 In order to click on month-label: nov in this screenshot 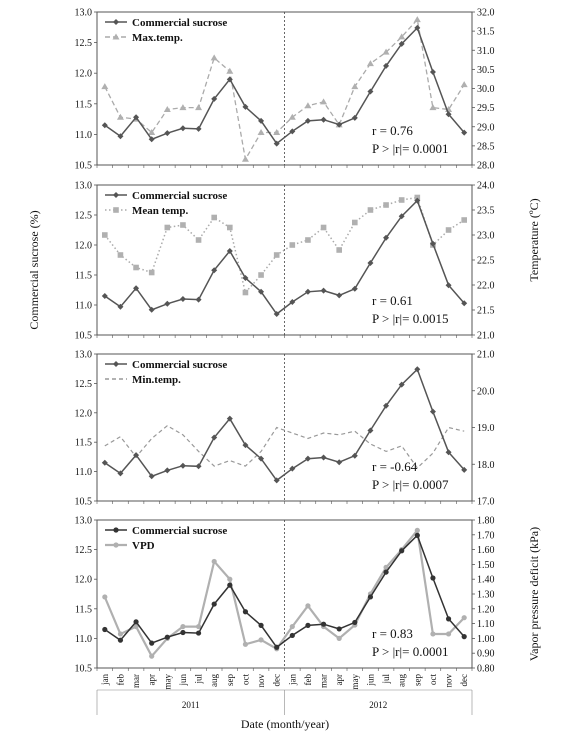, I will do `click(261, 681)`.